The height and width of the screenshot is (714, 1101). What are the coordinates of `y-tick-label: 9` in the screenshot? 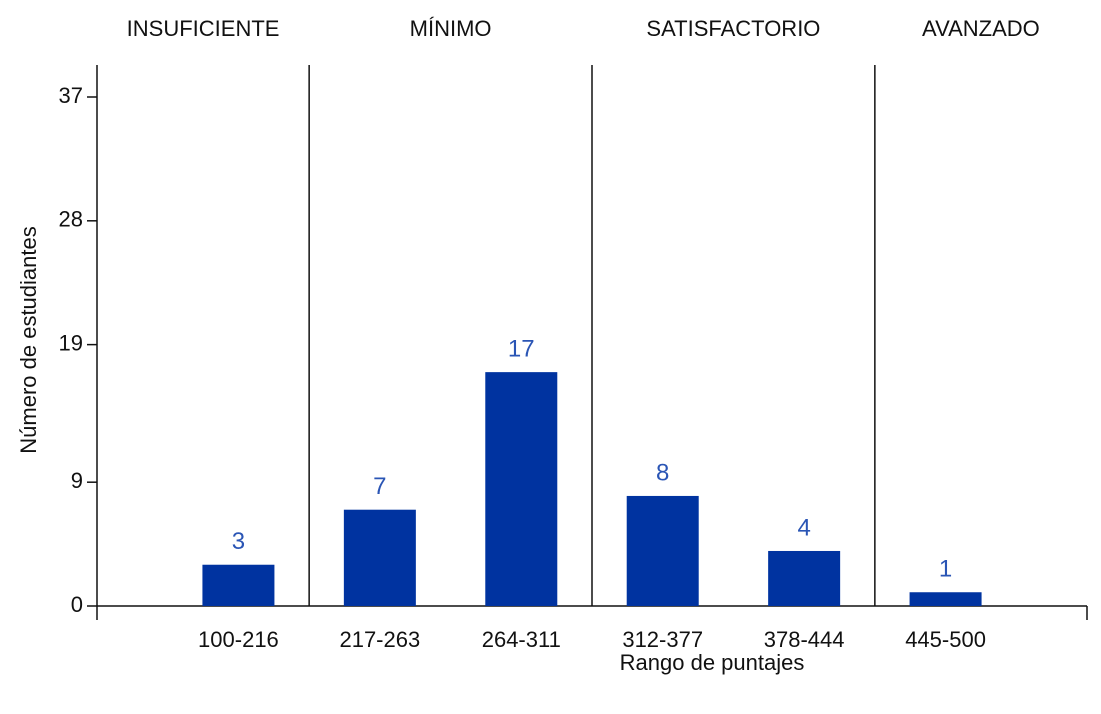 It's located at (77, 480).